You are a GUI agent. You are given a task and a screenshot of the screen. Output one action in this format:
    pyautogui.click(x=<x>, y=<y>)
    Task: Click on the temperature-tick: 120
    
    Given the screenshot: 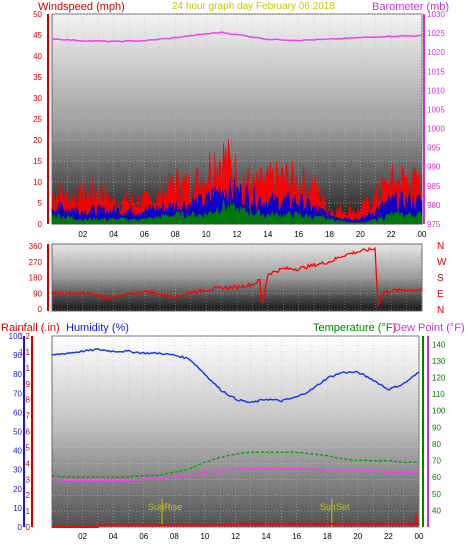 What is the action you would take?
    pyautogui.click(x=439, y=378)
    